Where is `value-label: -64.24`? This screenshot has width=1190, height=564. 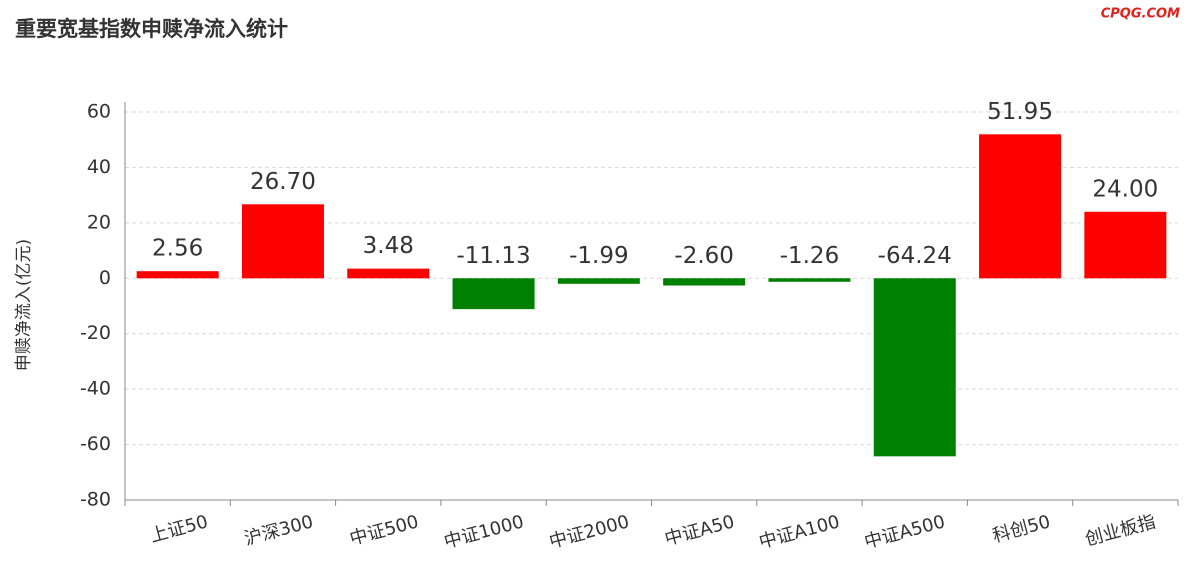
value-label: -64.24 is located at coordinates (915, 256).